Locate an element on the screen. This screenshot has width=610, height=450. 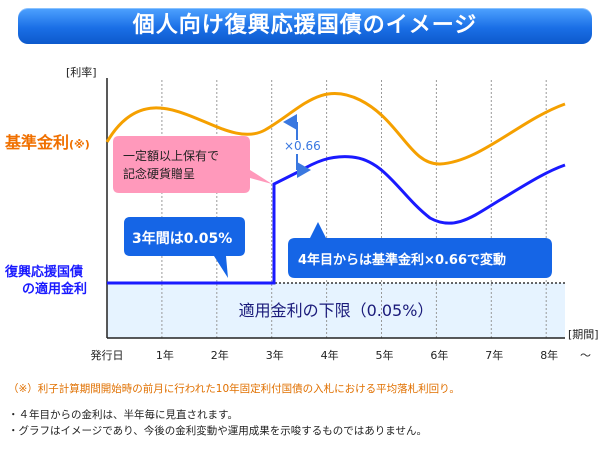
gift-callout-line2: 記念硬貨贈呈 is located at coordinates (159, 173).